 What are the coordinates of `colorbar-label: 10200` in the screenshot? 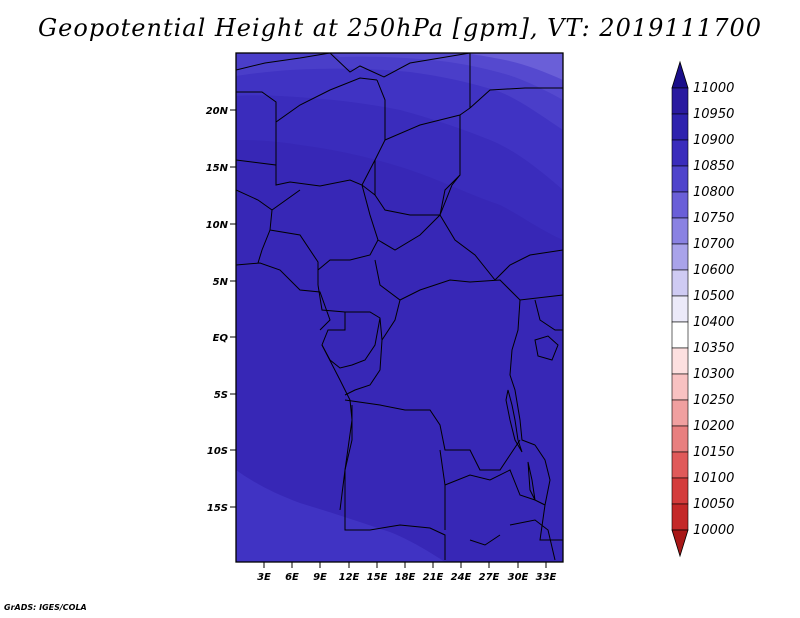 It's located at (713, 426).